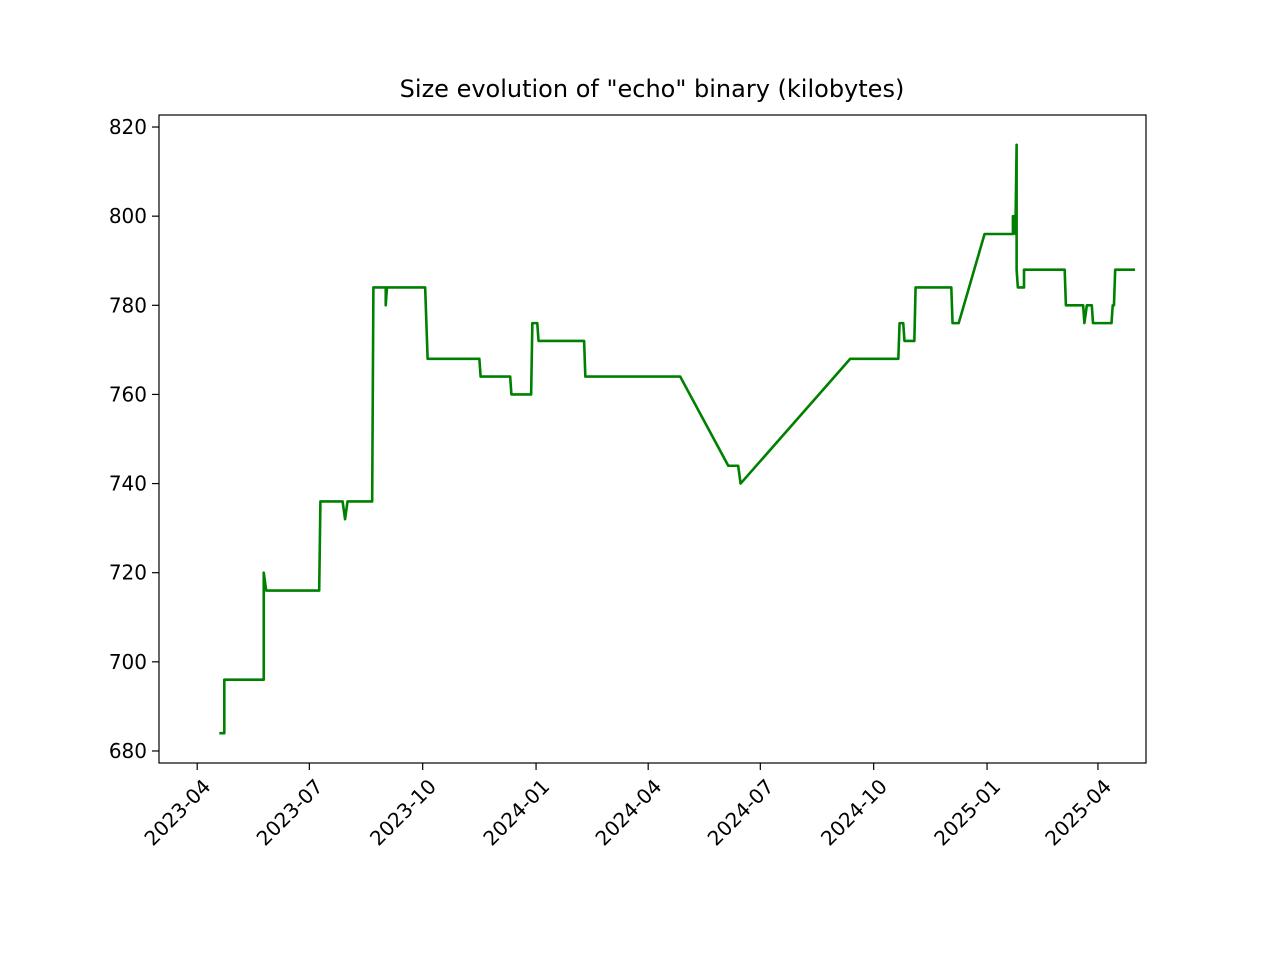 Image resolution: width=1273 pixels, height=959 pixels. Describe the element at coordinates (128, 484) in the screenshot. I see `y-tick-label: 740` at that location.